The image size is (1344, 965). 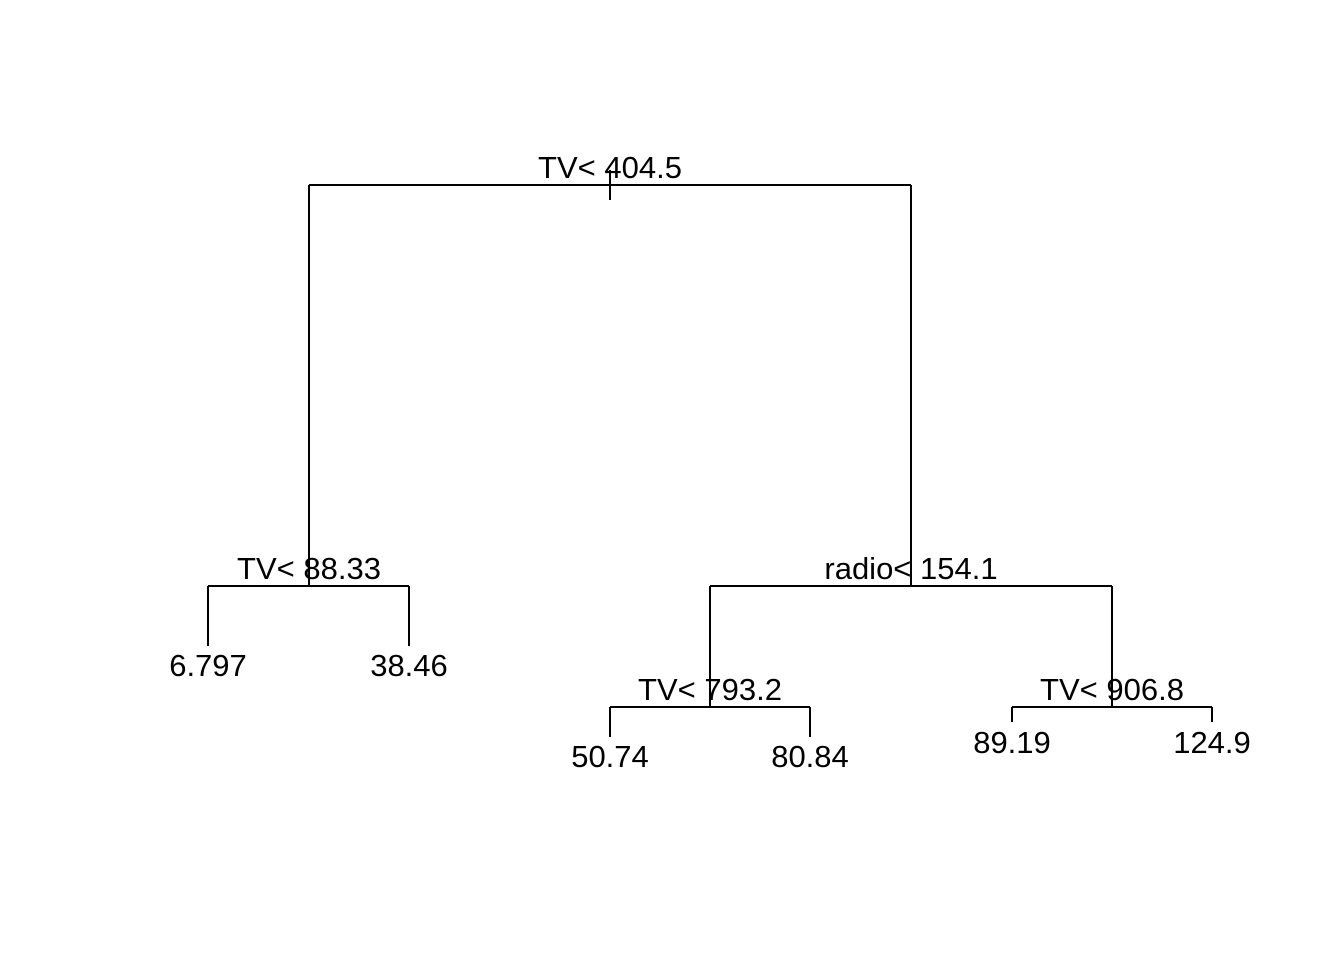 What do you see at coordinates (308, 598) in the screenshot?
I see `split-left: TV< 88.33` at bounding box center [308, 598].